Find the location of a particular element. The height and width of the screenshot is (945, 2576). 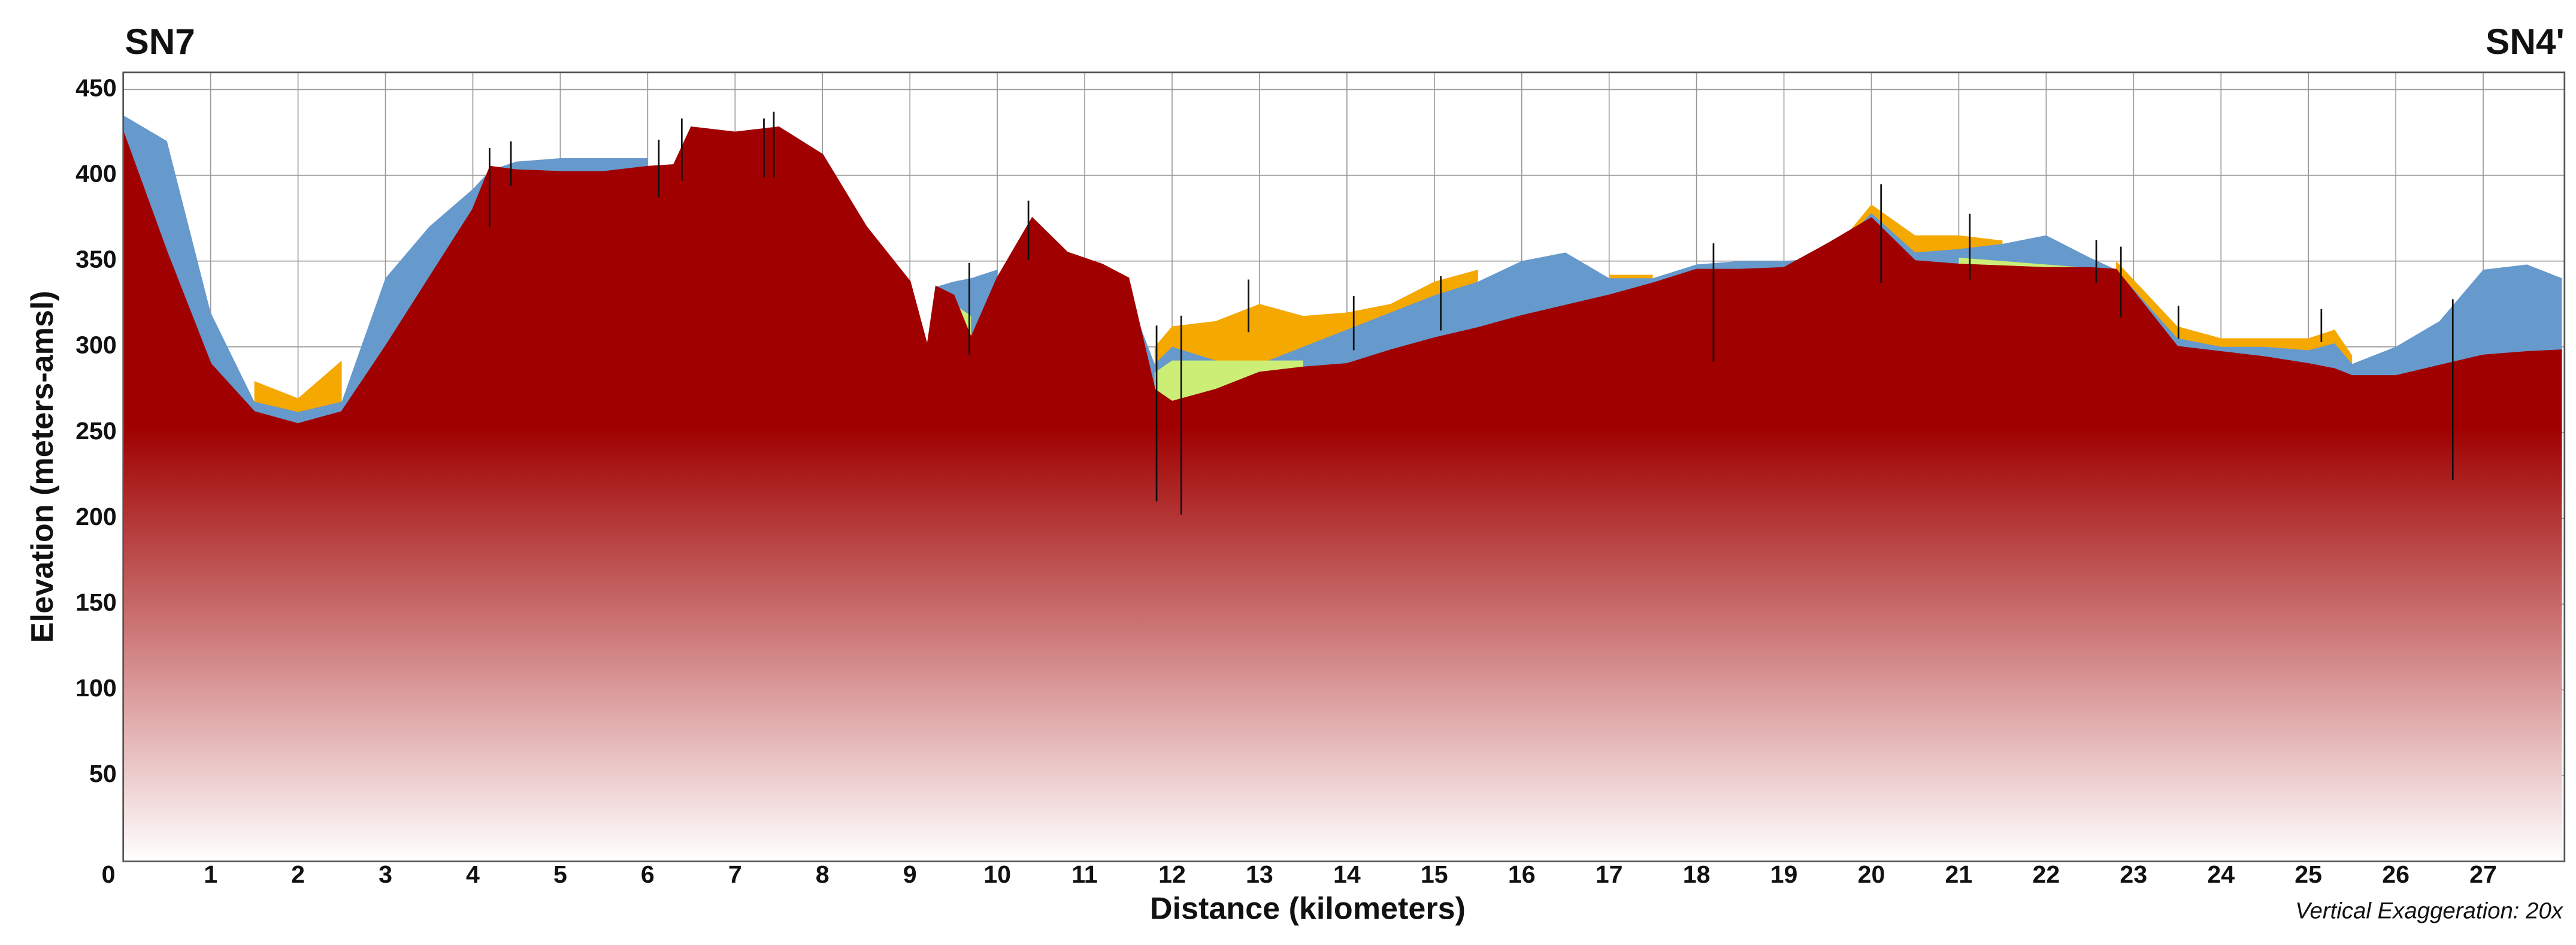

x-tick-label: 7 is located at coordinates (735, 874).